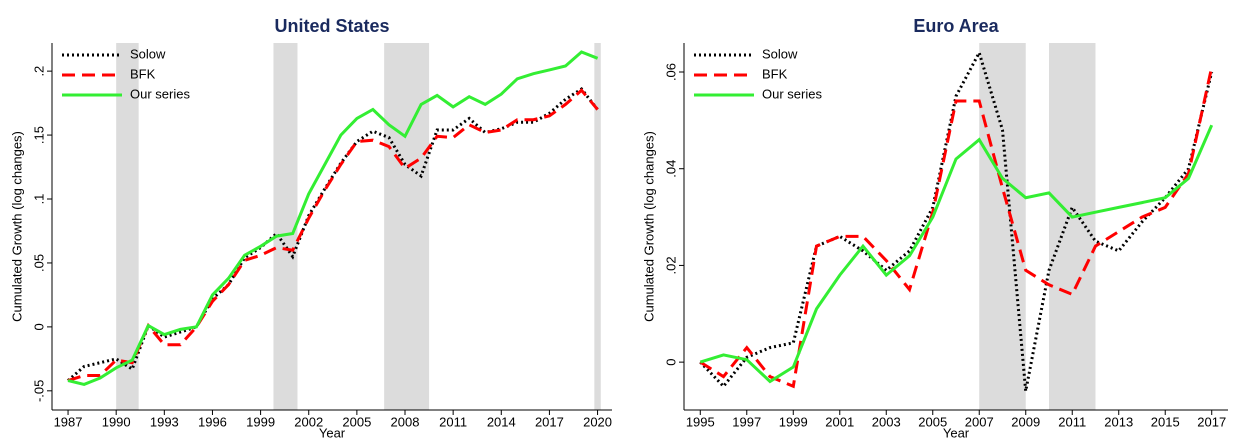 This screenshot has height=439, width=1234. I want to click on x-tick-label: 1995, so click(700, 421).